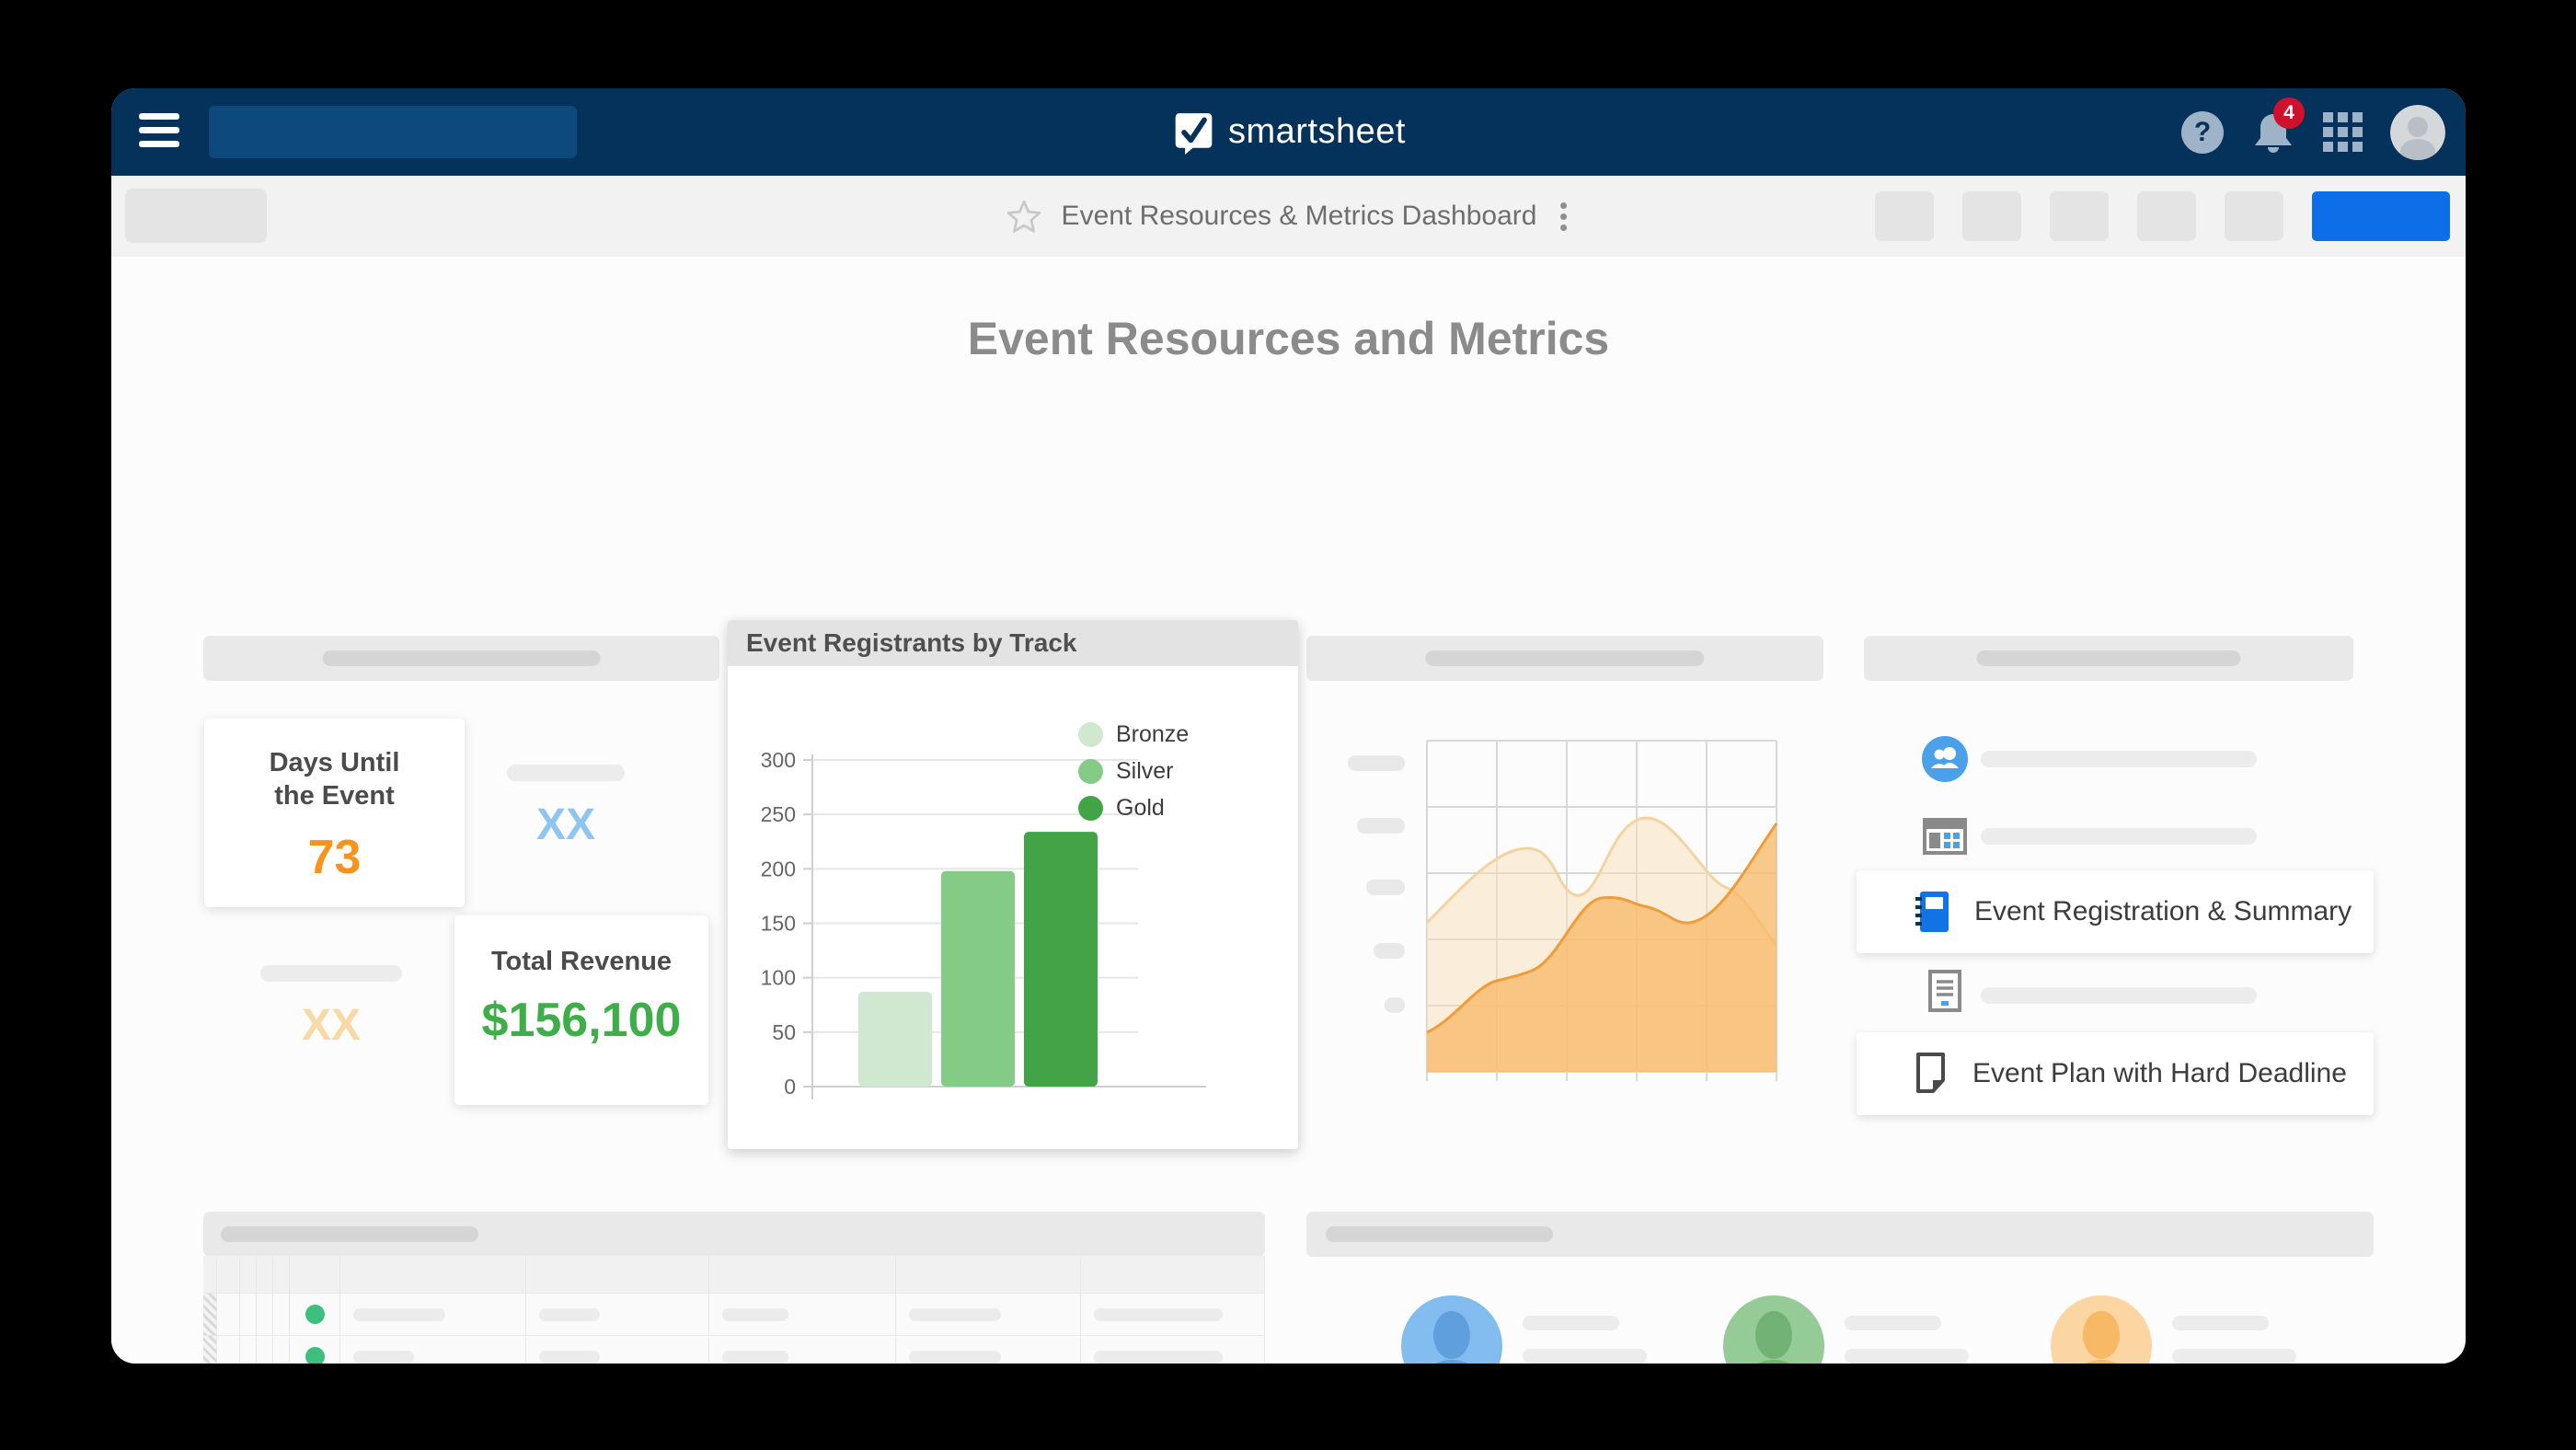 The image size is (2576, 1450). I want to click on brand-name: smartsheet, so click(1317, 132).